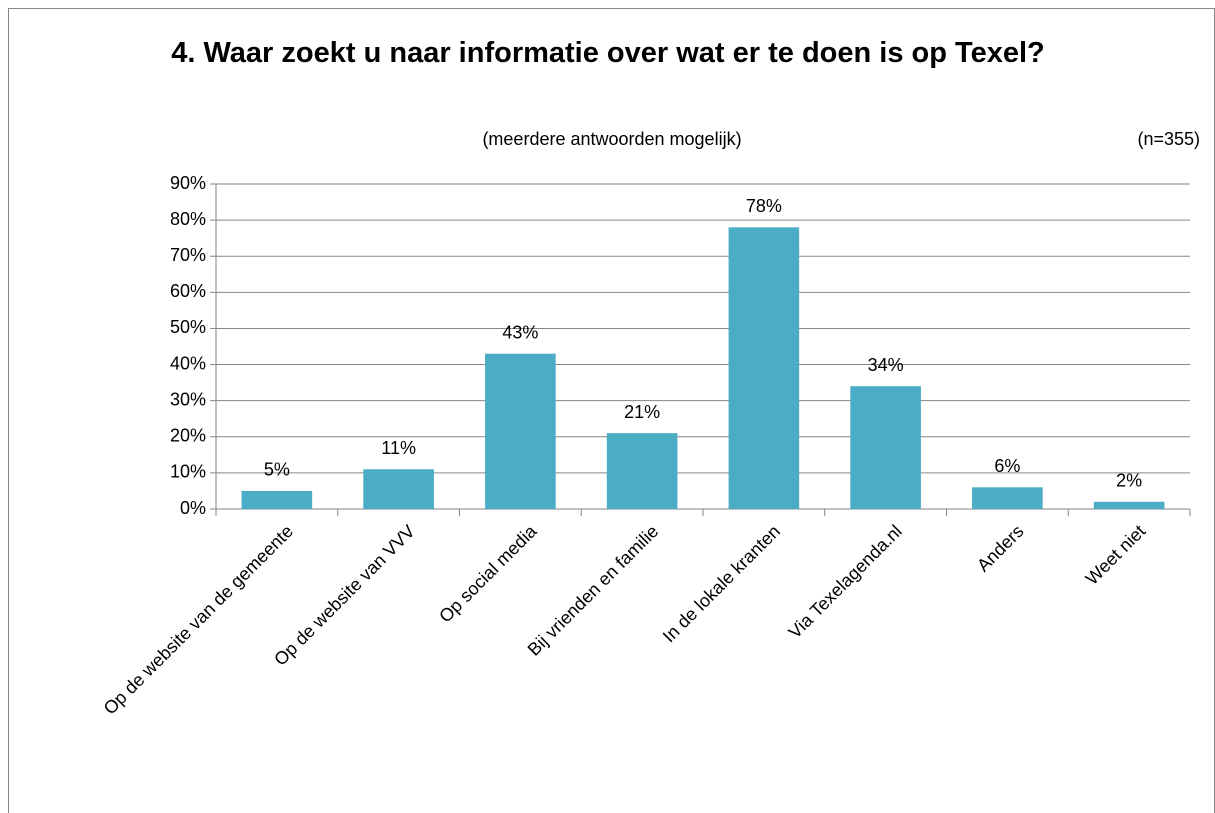 Image resolution: width=1215 pixels, height=813 pixels. What do you see at coordinates (1129, 481) in the screenshot?
I see `data-label: 2%` at bounding box center [1129, 481].